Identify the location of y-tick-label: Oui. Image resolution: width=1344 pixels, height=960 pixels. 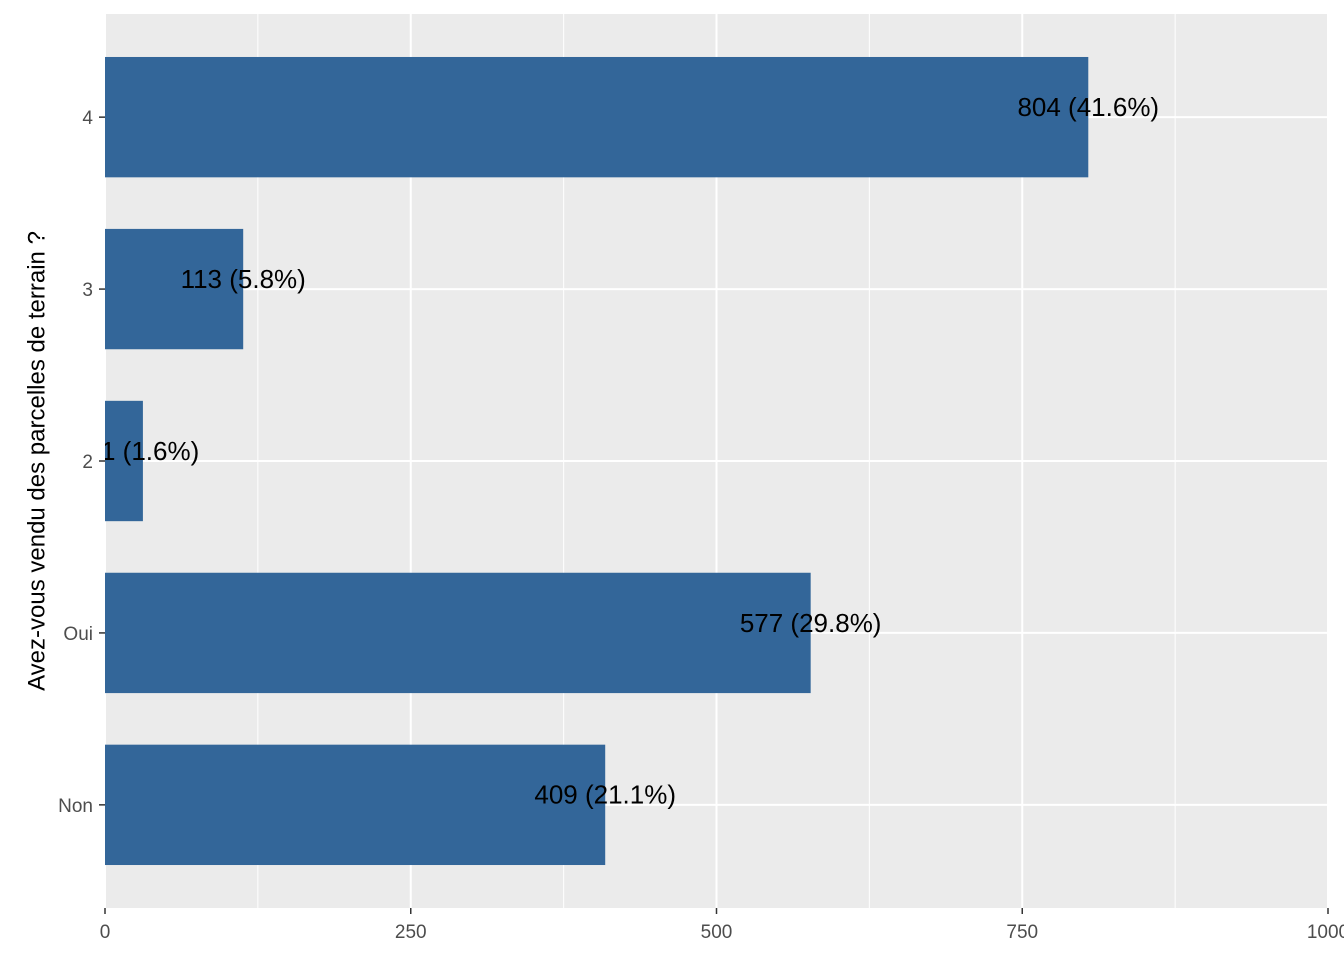
(78, 634).